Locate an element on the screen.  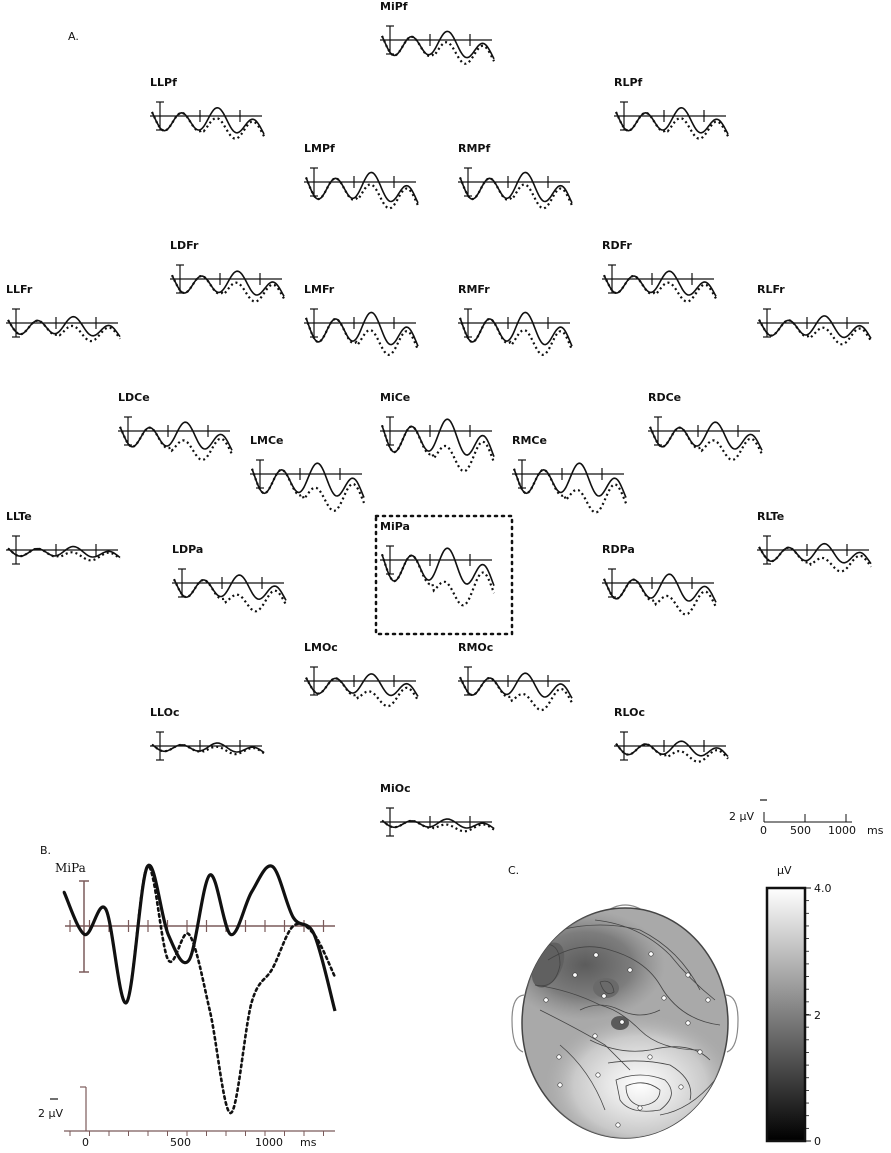
panel-b-tick-1000: 1000 is located at coordinates (269, 1142).